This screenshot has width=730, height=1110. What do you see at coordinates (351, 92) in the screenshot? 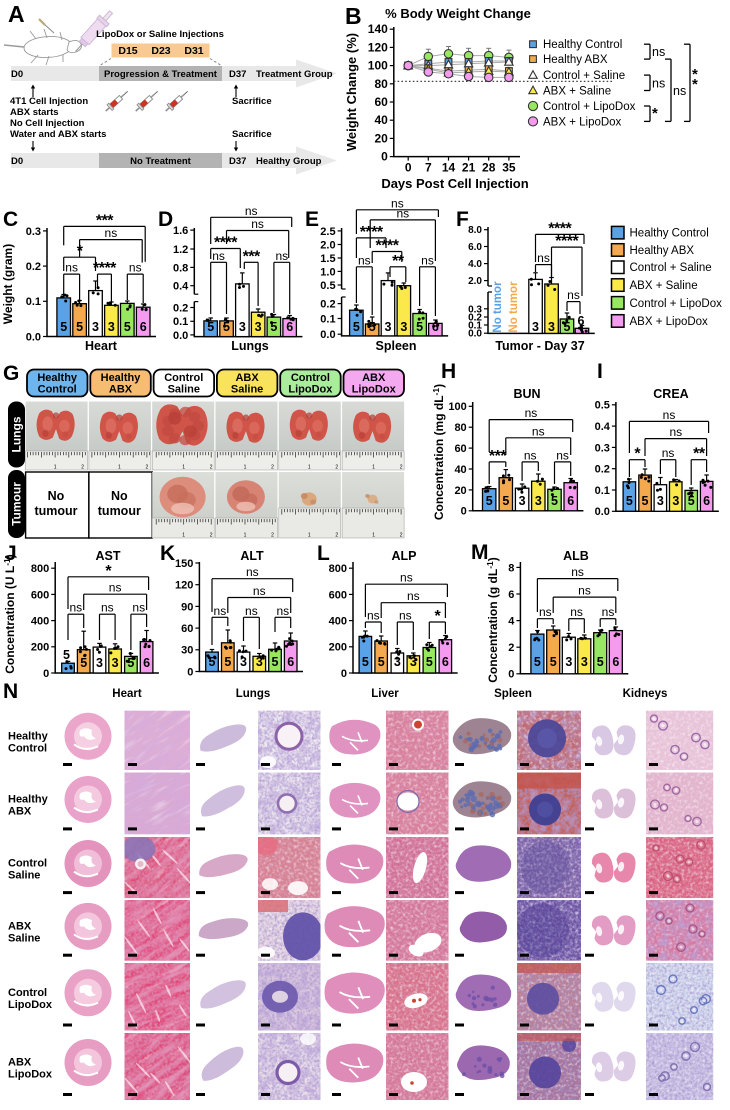
I see `svg-text: Weight Change (%)` at bounding box center [351, 92].